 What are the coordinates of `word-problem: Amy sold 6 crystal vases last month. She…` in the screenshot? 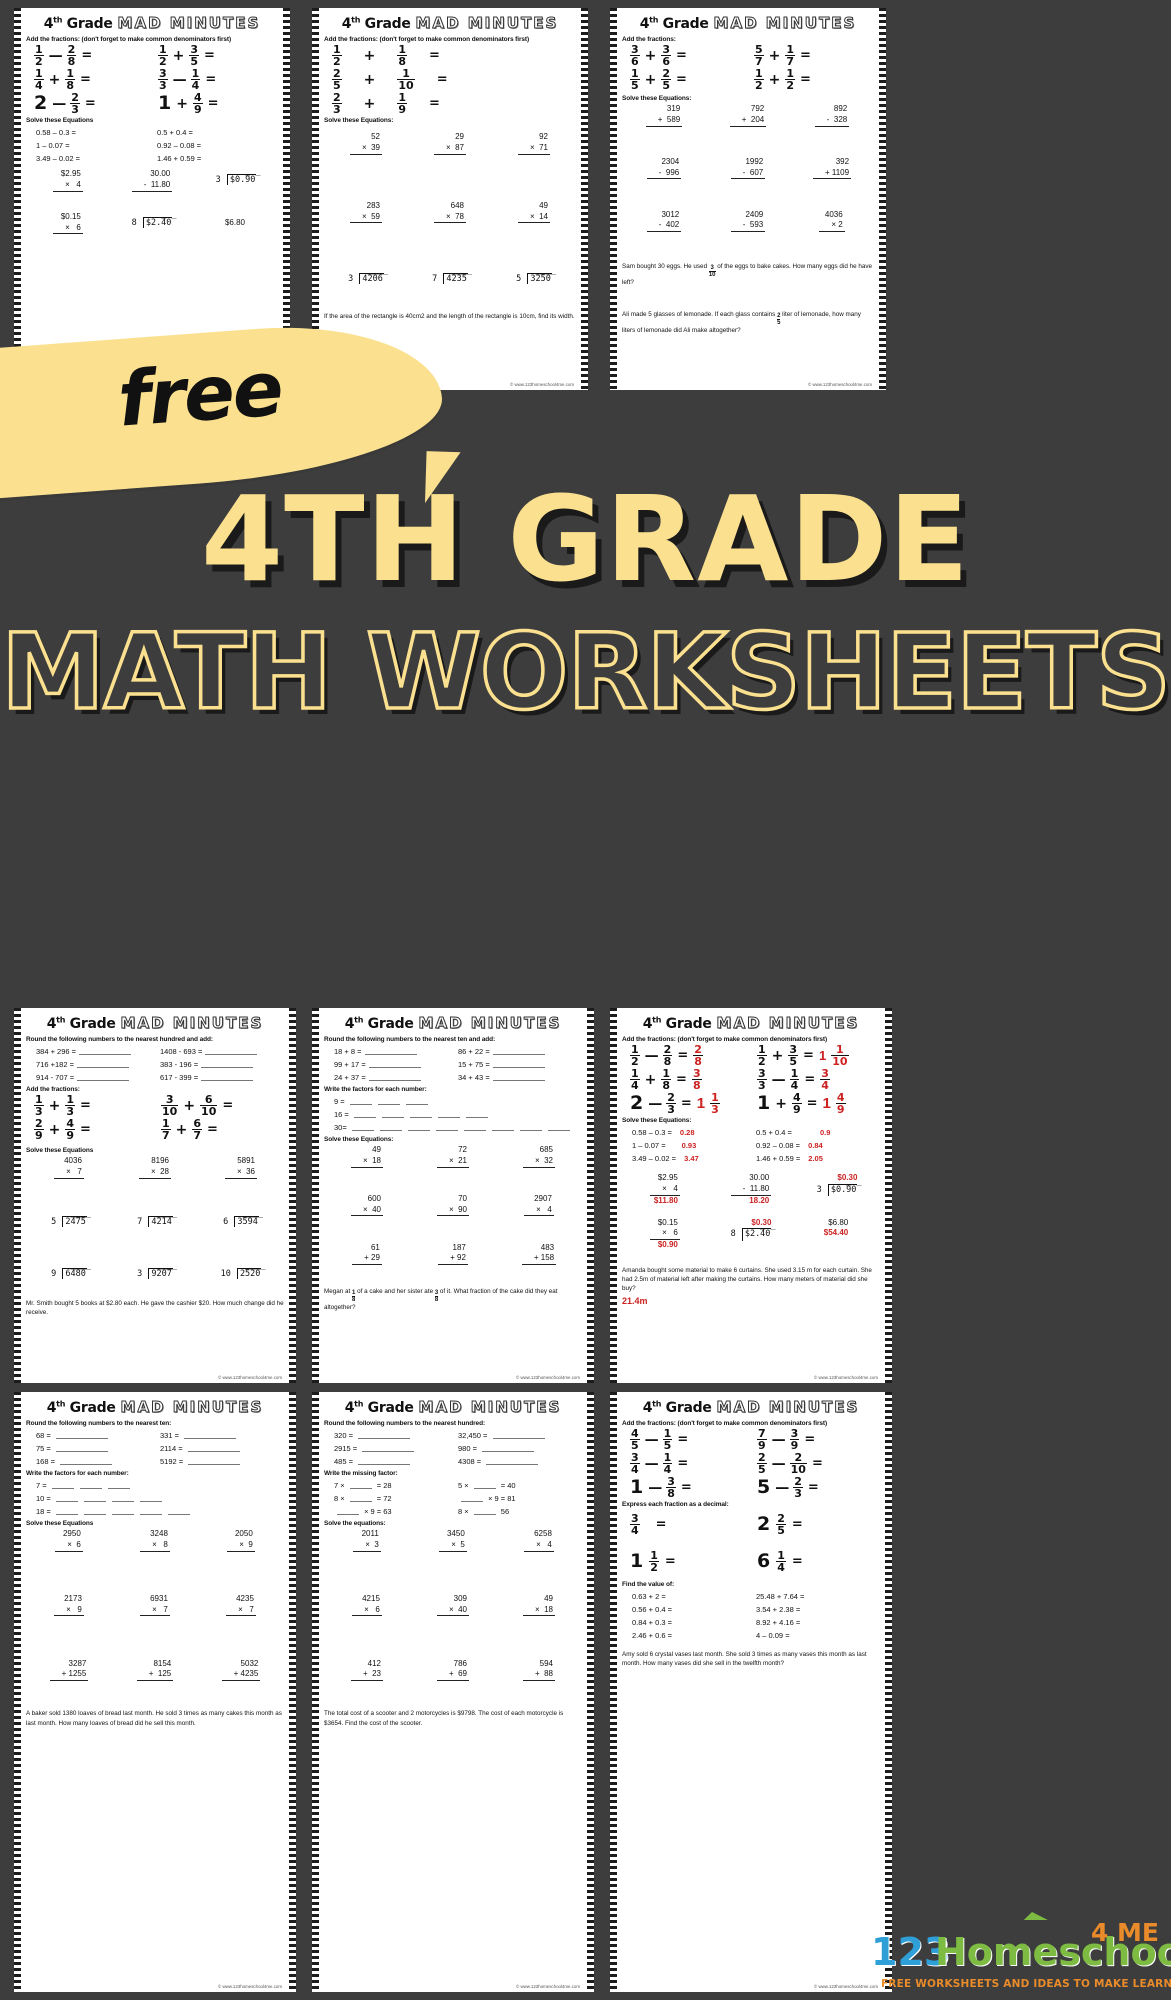 It's located at (744, 1659).